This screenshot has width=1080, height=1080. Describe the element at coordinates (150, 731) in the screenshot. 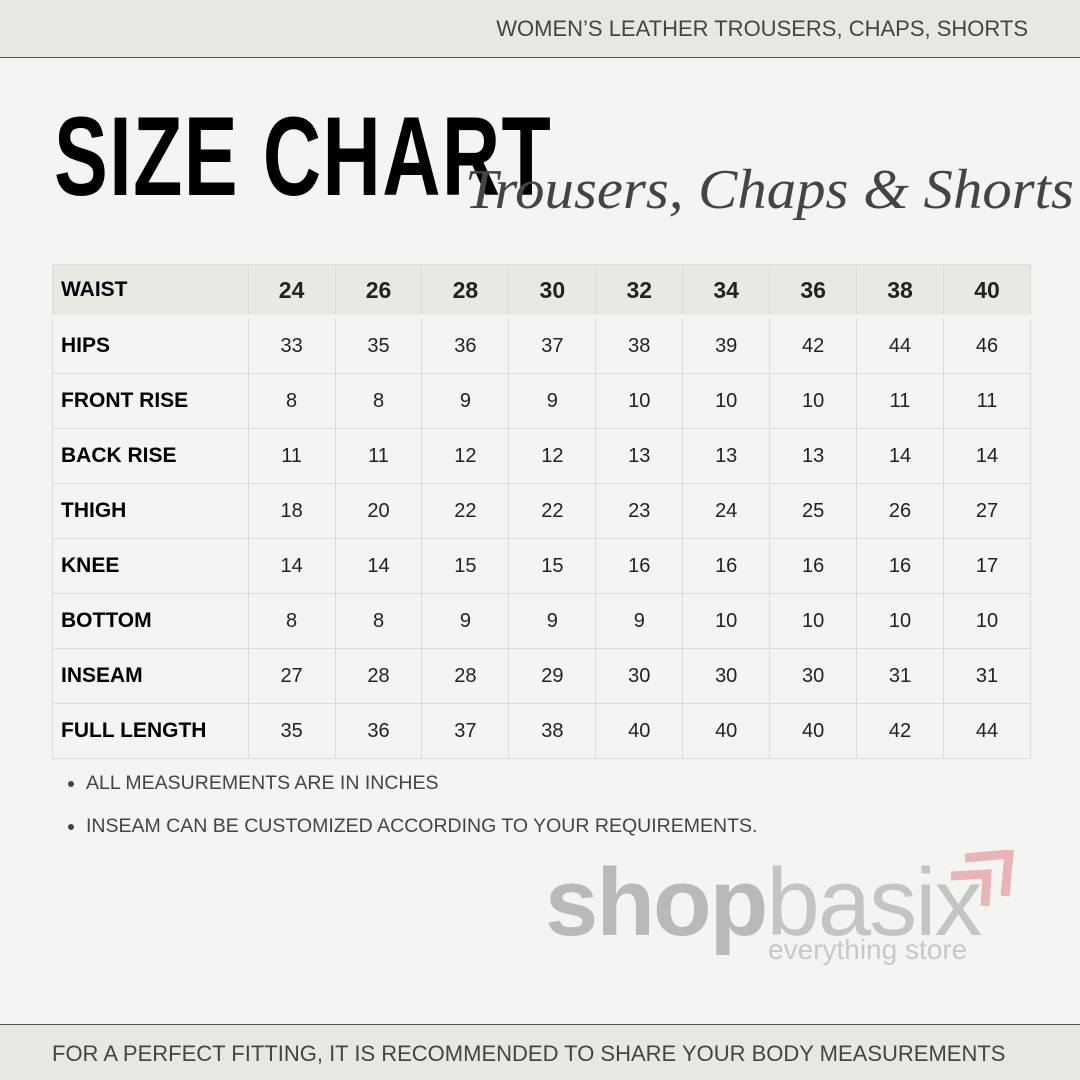

I see `row-label: FULL LENGTH` at that location.